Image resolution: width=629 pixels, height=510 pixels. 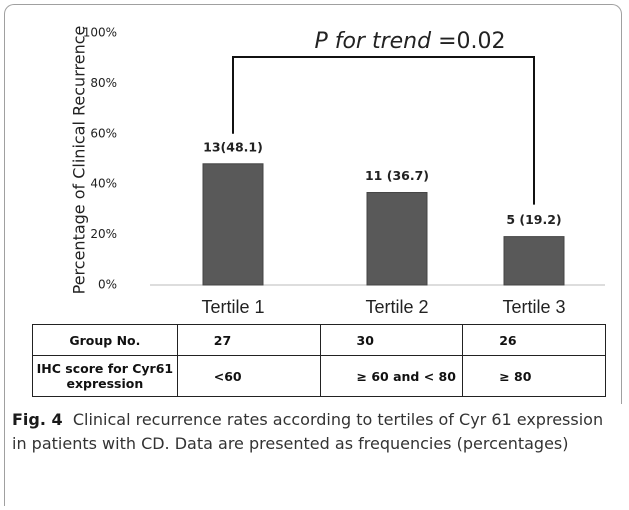 What do you see at coordinates (232, 307) in the screenshot?
I see `x-tick-label: Tertile 1` at bounding box center [232, 307].